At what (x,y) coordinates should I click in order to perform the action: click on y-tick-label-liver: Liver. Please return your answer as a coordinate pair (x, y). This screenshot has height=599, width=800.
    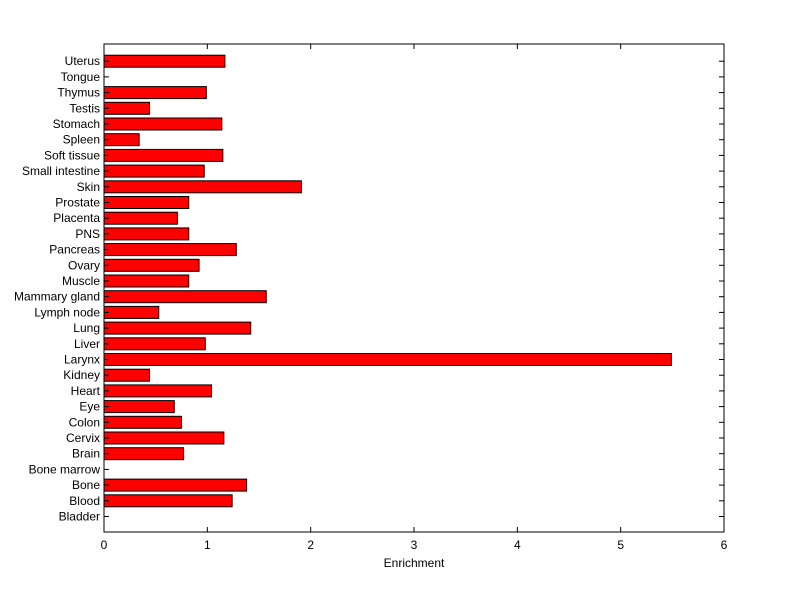
    Looking at the image, I should click on (87, 344).